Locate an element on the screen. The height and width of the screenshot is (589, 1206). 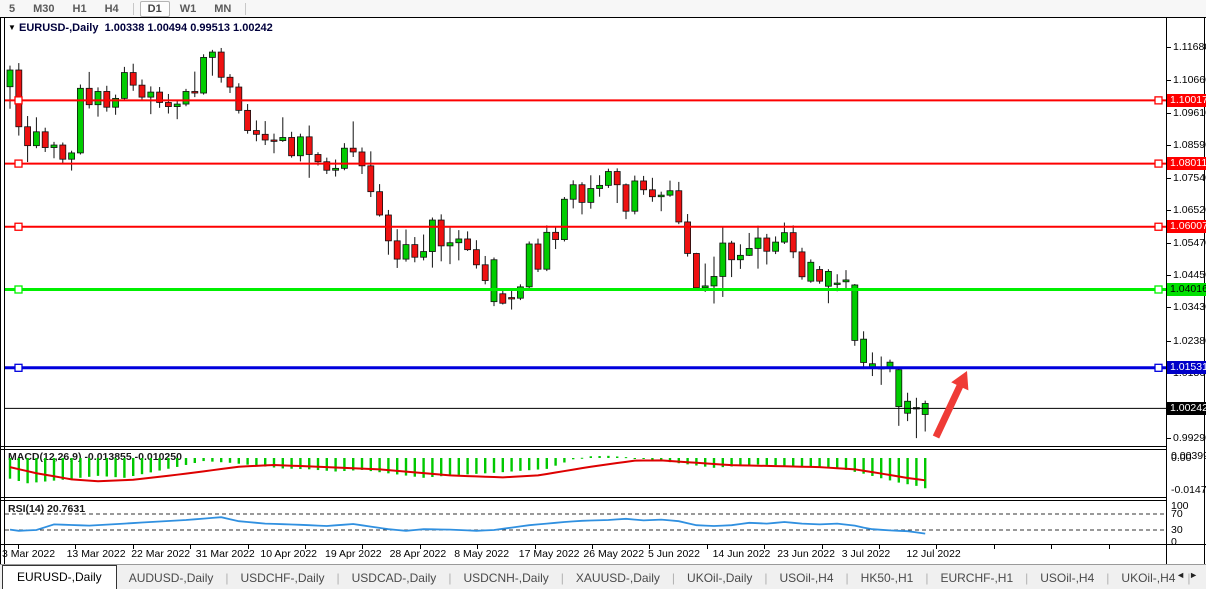
timeframe-button-h1: H1 is located at coordinates (79, 8).